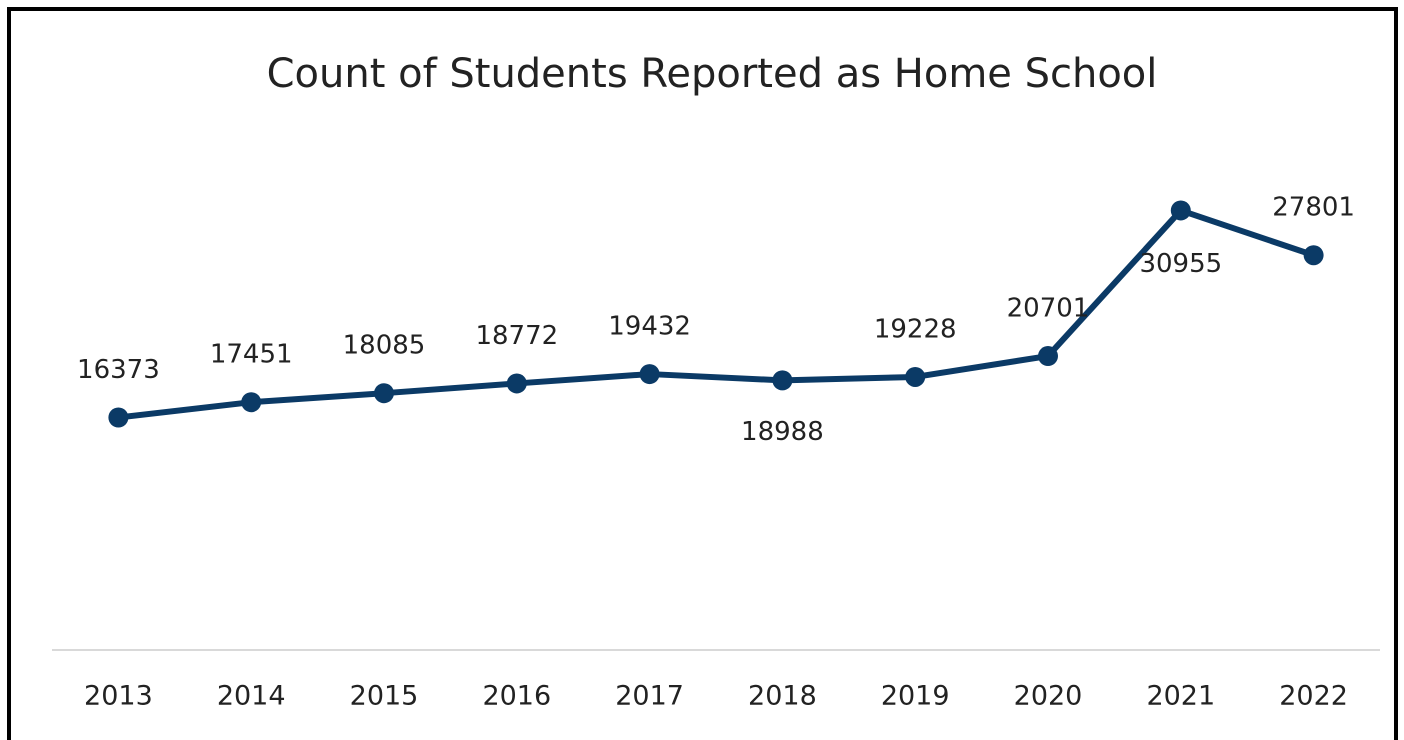  I want to click on data-label: 30955, so click(1180, 264).